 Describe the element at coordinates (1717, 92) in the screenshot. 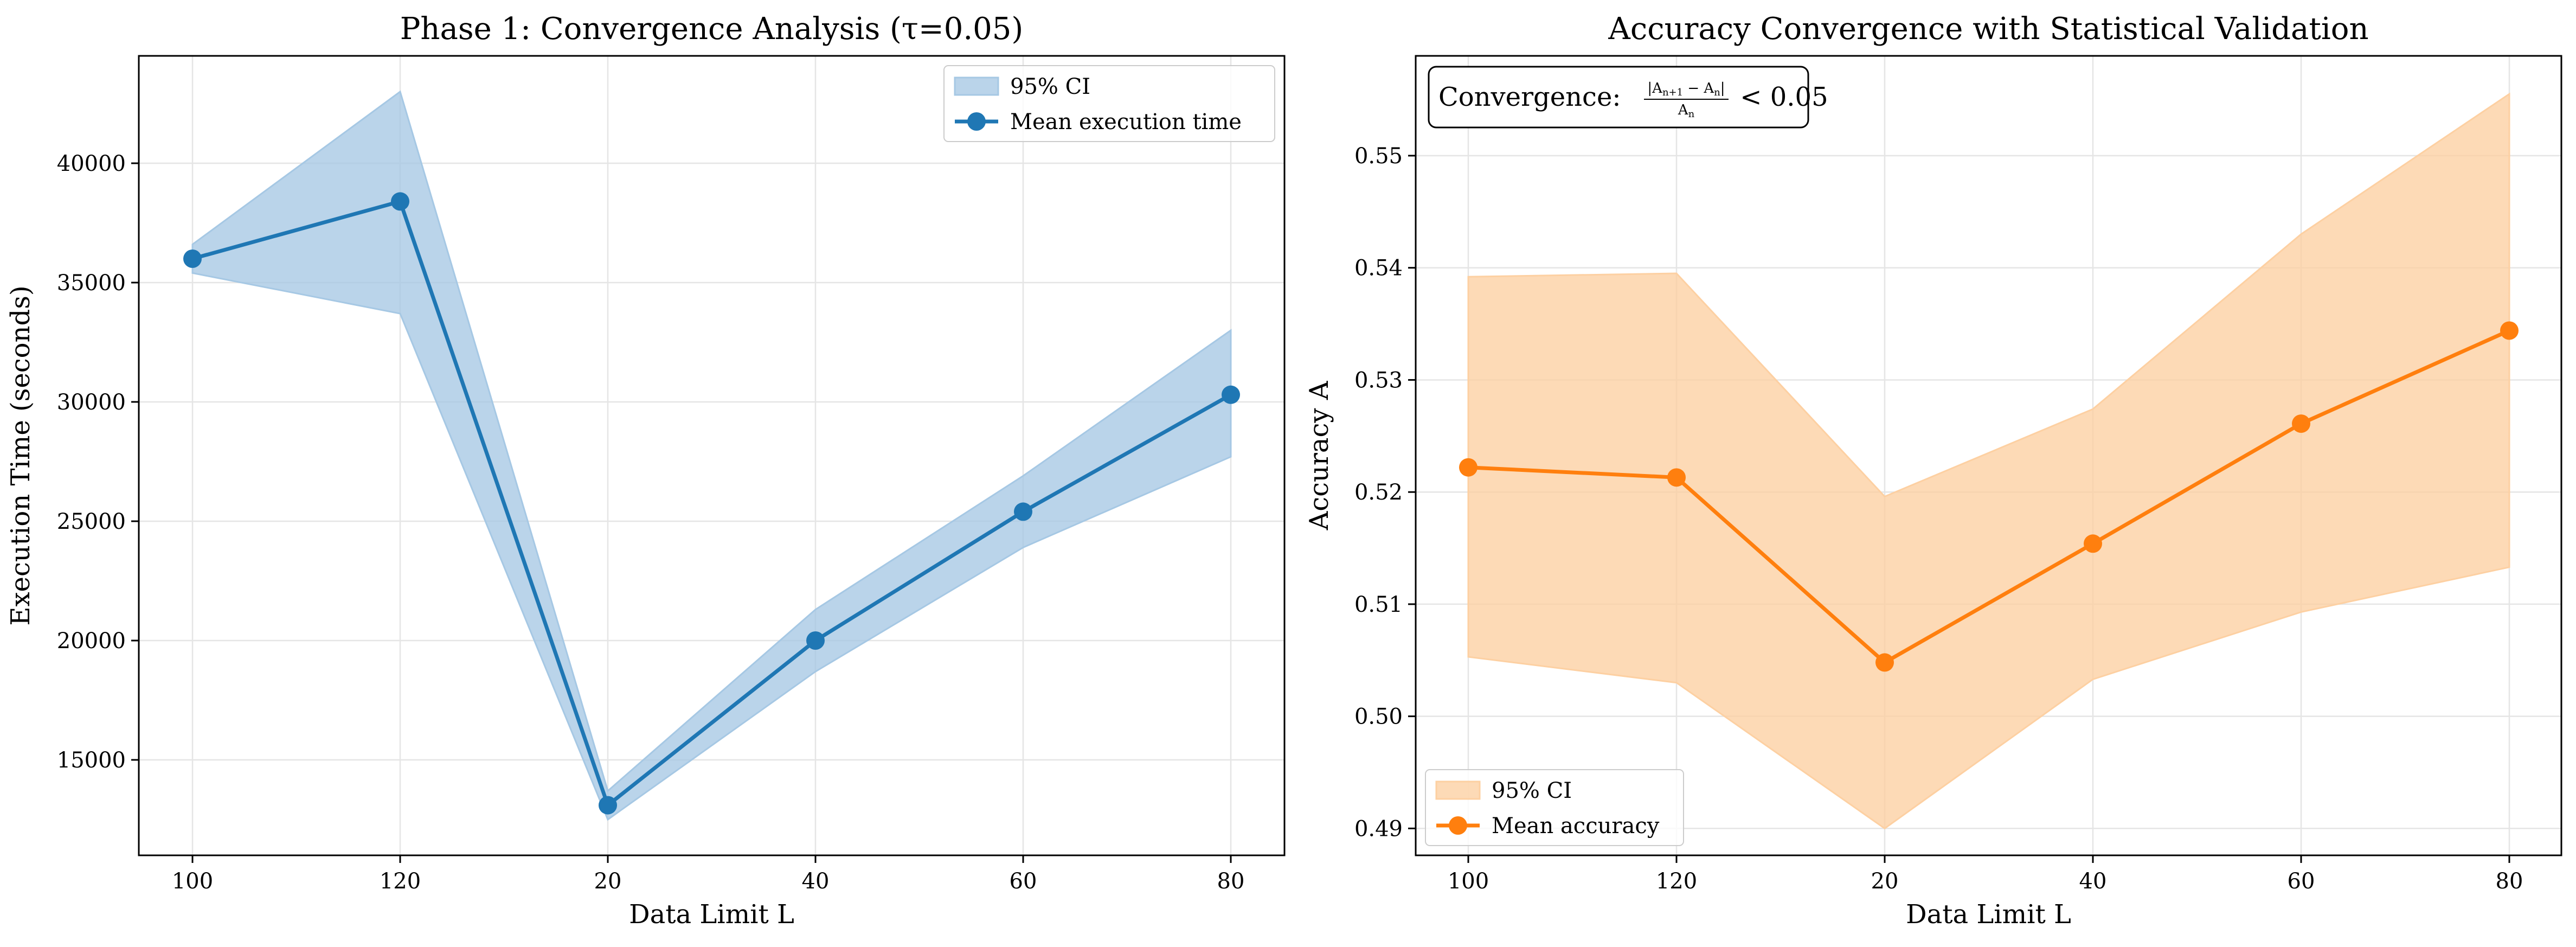

I see `annotation-num-sub2: n` at that location.